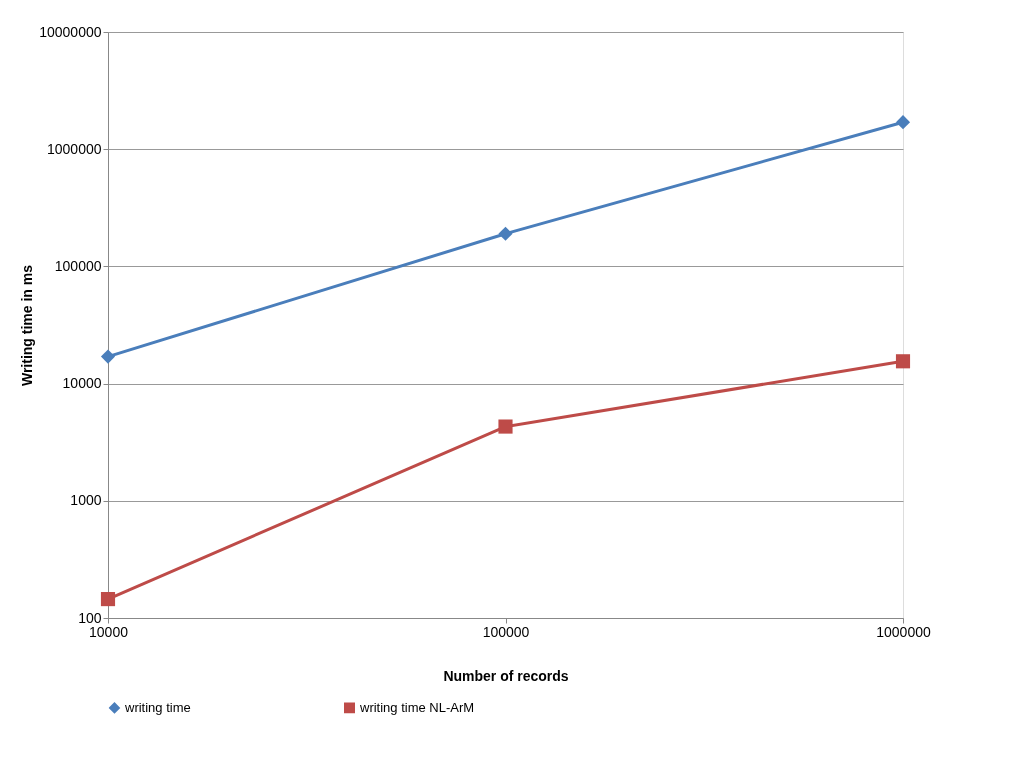 Image resolution: width=1020 pixels, height=765 pixels. I want to click on y-tick-label: 1000000, so click(74, 148).